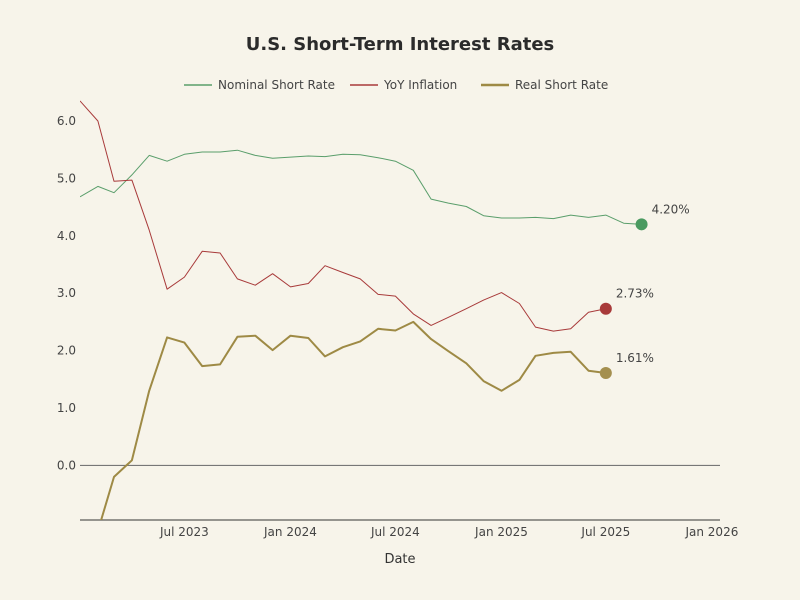  What do you see at coordinates (184, 532) in the screenshot?
I see `x-tick-label: Jul 2023` at bounding box center [184, 532].